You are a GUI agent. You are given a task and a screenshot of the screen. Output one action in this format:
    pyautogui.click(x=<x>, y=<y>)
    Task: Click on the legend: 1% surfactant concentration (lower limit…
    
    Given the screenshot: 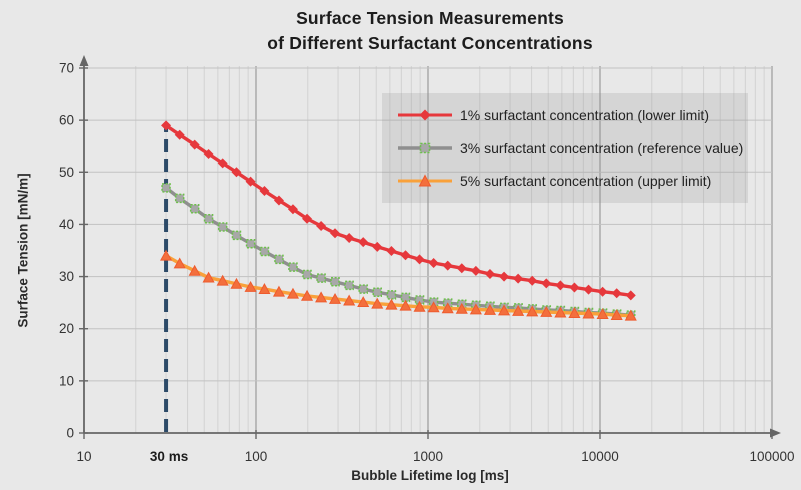 What is the action you would take?
    pyautogui.click(x=565, y=148)
    